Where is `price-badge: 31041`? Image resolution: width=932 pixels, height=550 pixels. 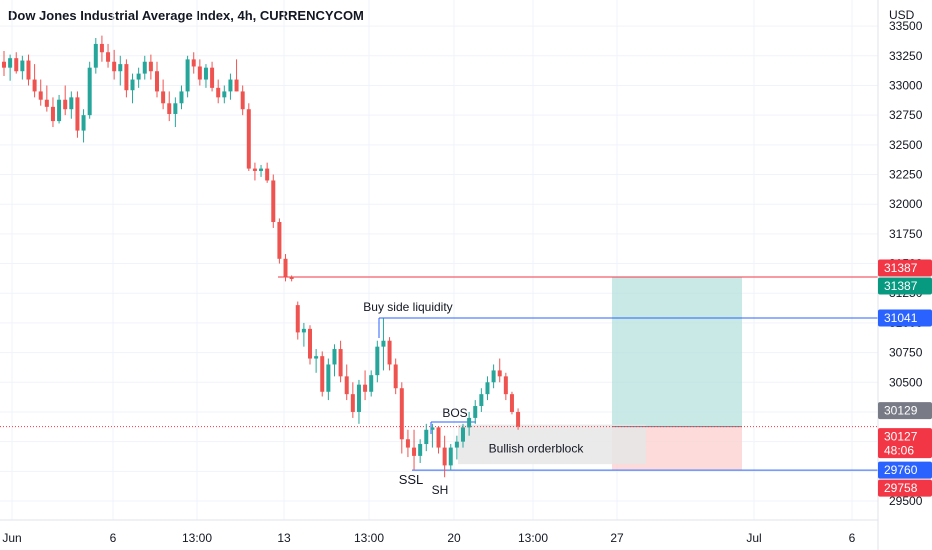 price-badge: 31041 is located at coordinates (905, 318).